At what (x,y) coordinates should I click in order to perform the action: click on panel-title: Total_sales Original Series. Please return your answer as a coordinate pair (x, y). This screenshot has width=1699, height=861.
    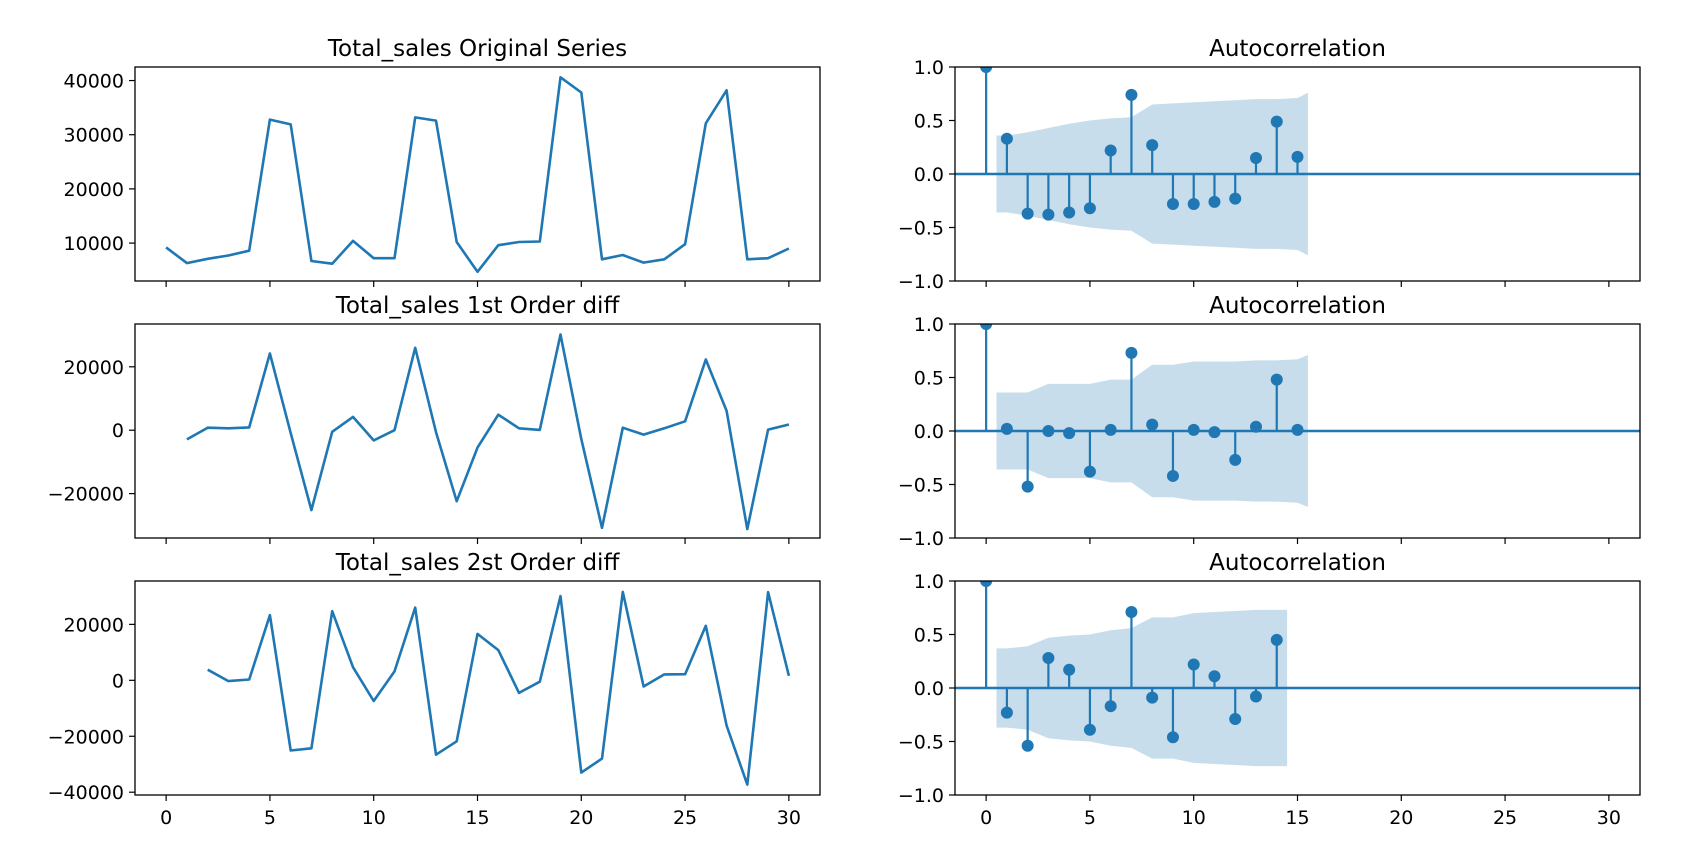
    Looking at the image, I should click on (477, 49).